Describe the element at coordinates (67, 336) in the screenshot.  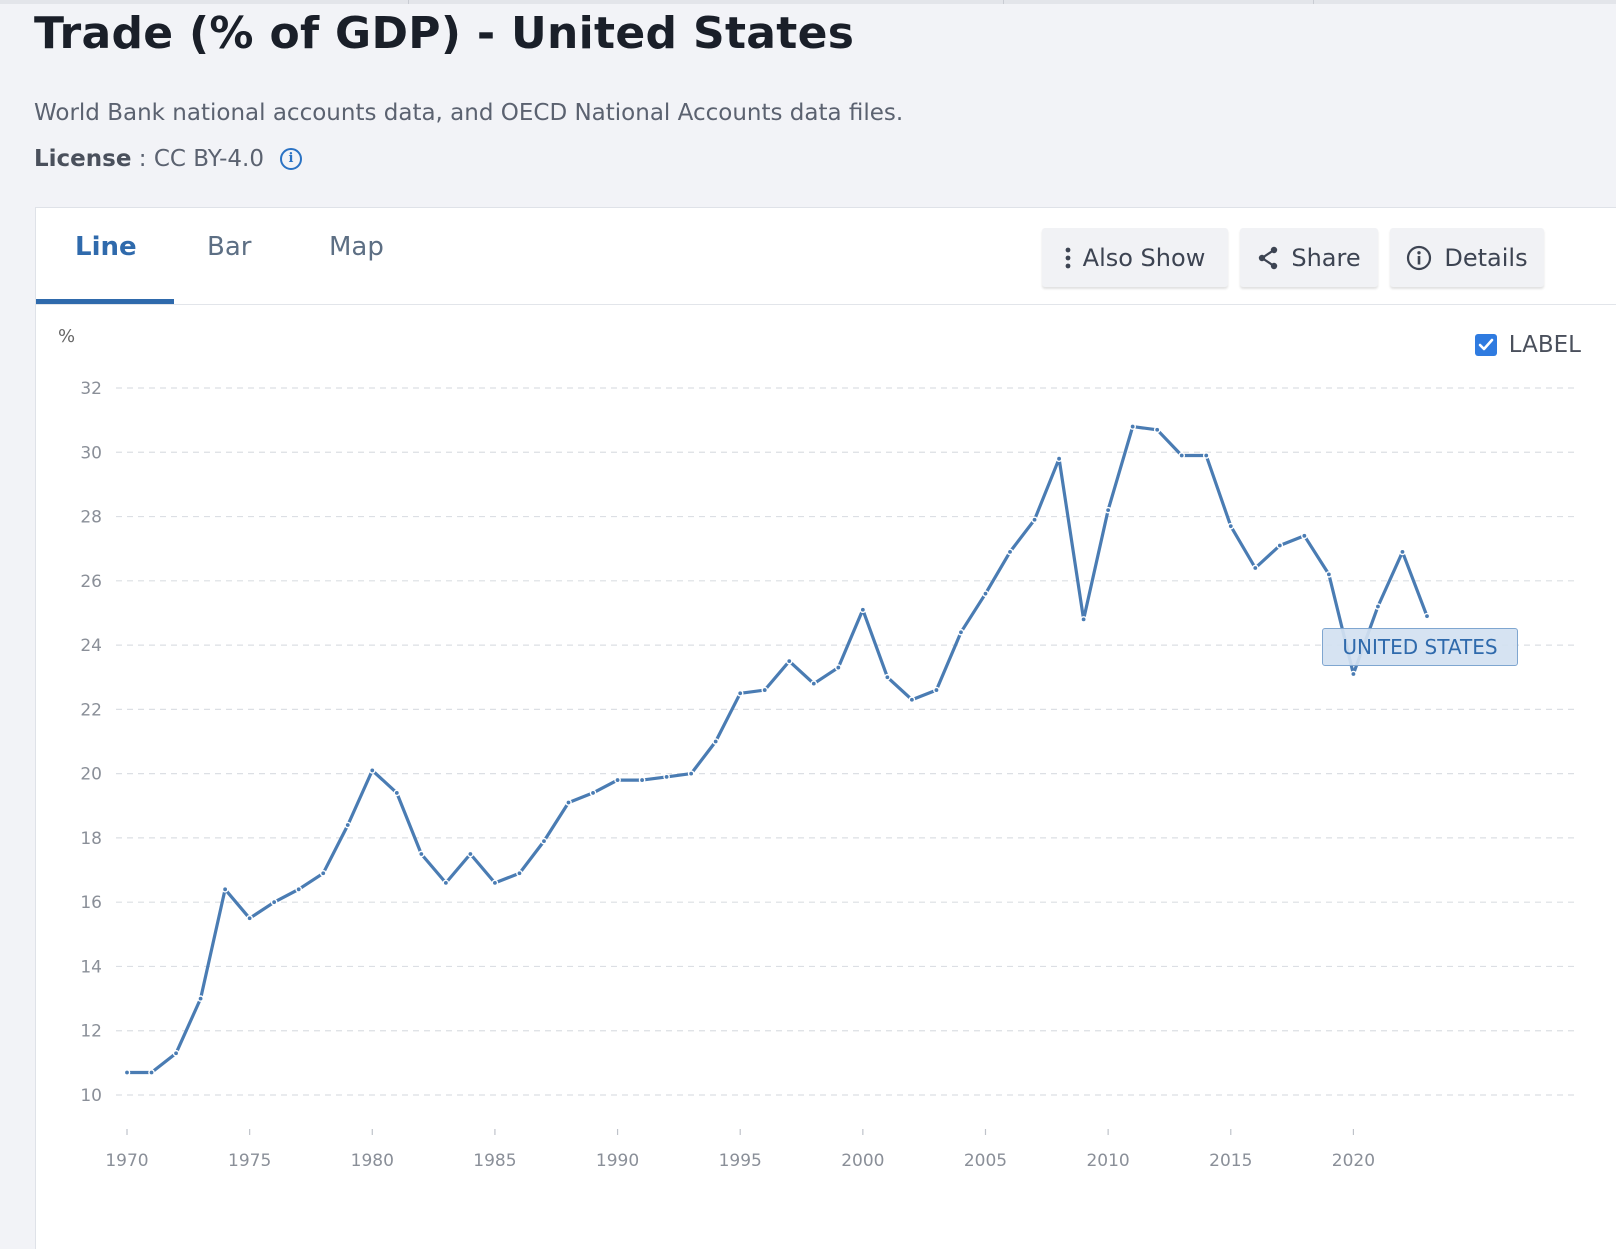
I see `y-axis-unit: %` at that location.